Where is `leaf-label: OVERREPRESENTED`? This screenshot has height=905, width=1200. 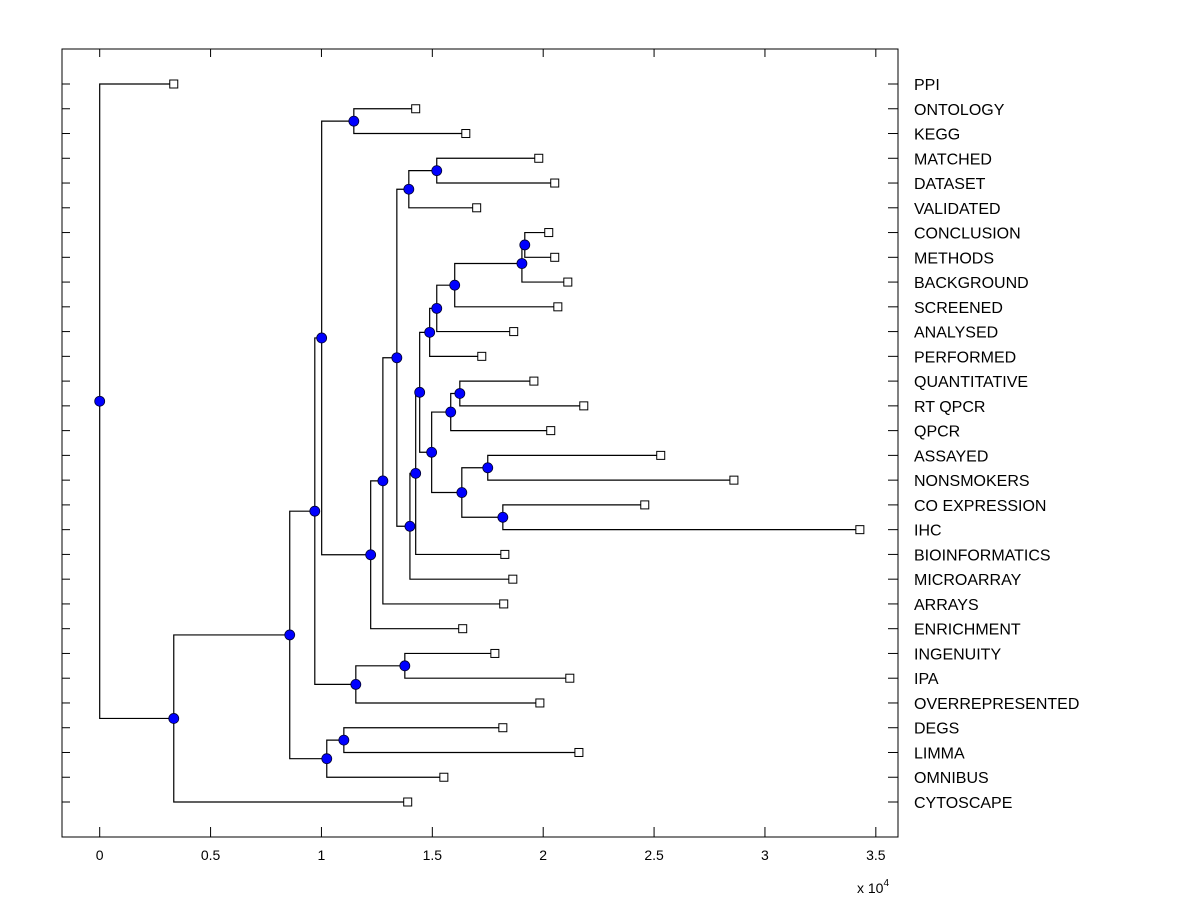
leaf-label: OVERREPRESENTED is located at coordinates (996, 704).